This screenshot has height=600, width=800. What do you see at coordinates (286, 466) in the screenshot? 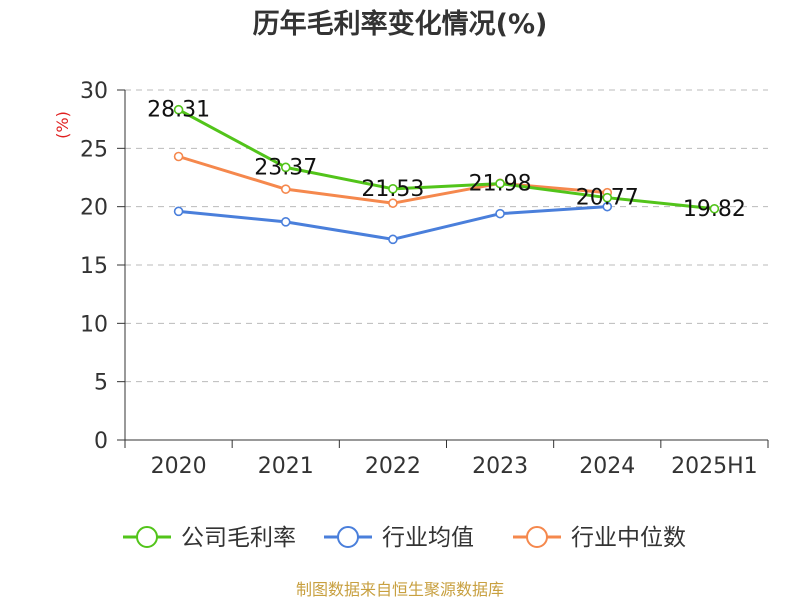
I see `x-tick-label: 2021` at bounding box center [286, 466].